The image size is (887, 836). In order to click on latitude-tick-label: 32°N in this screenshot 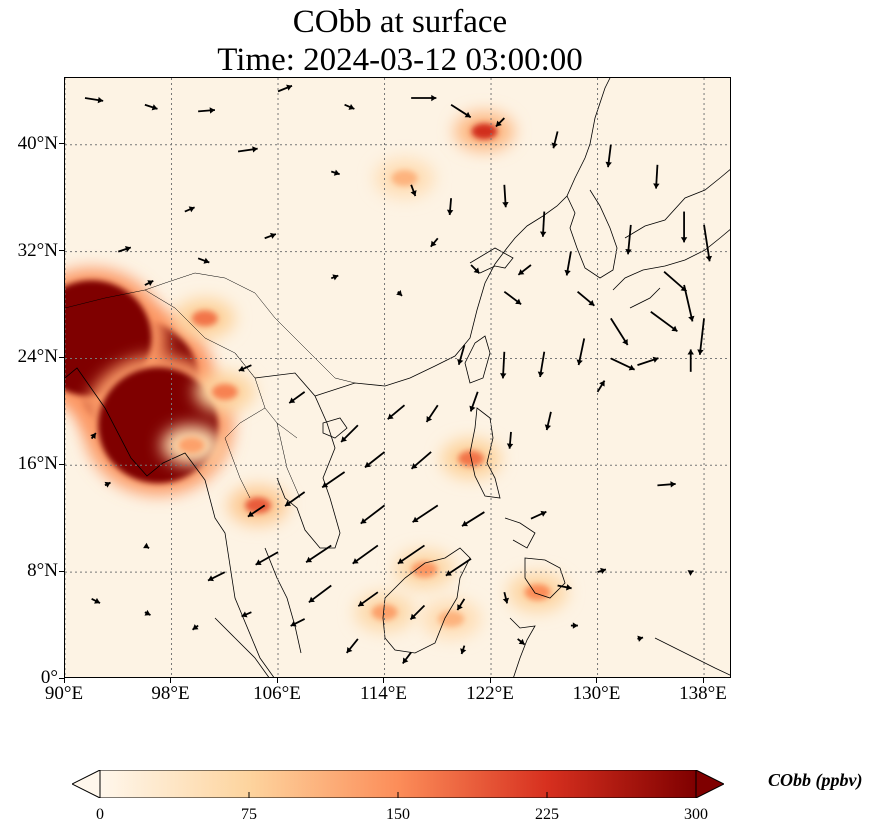, I will do `click(37, 250)`.